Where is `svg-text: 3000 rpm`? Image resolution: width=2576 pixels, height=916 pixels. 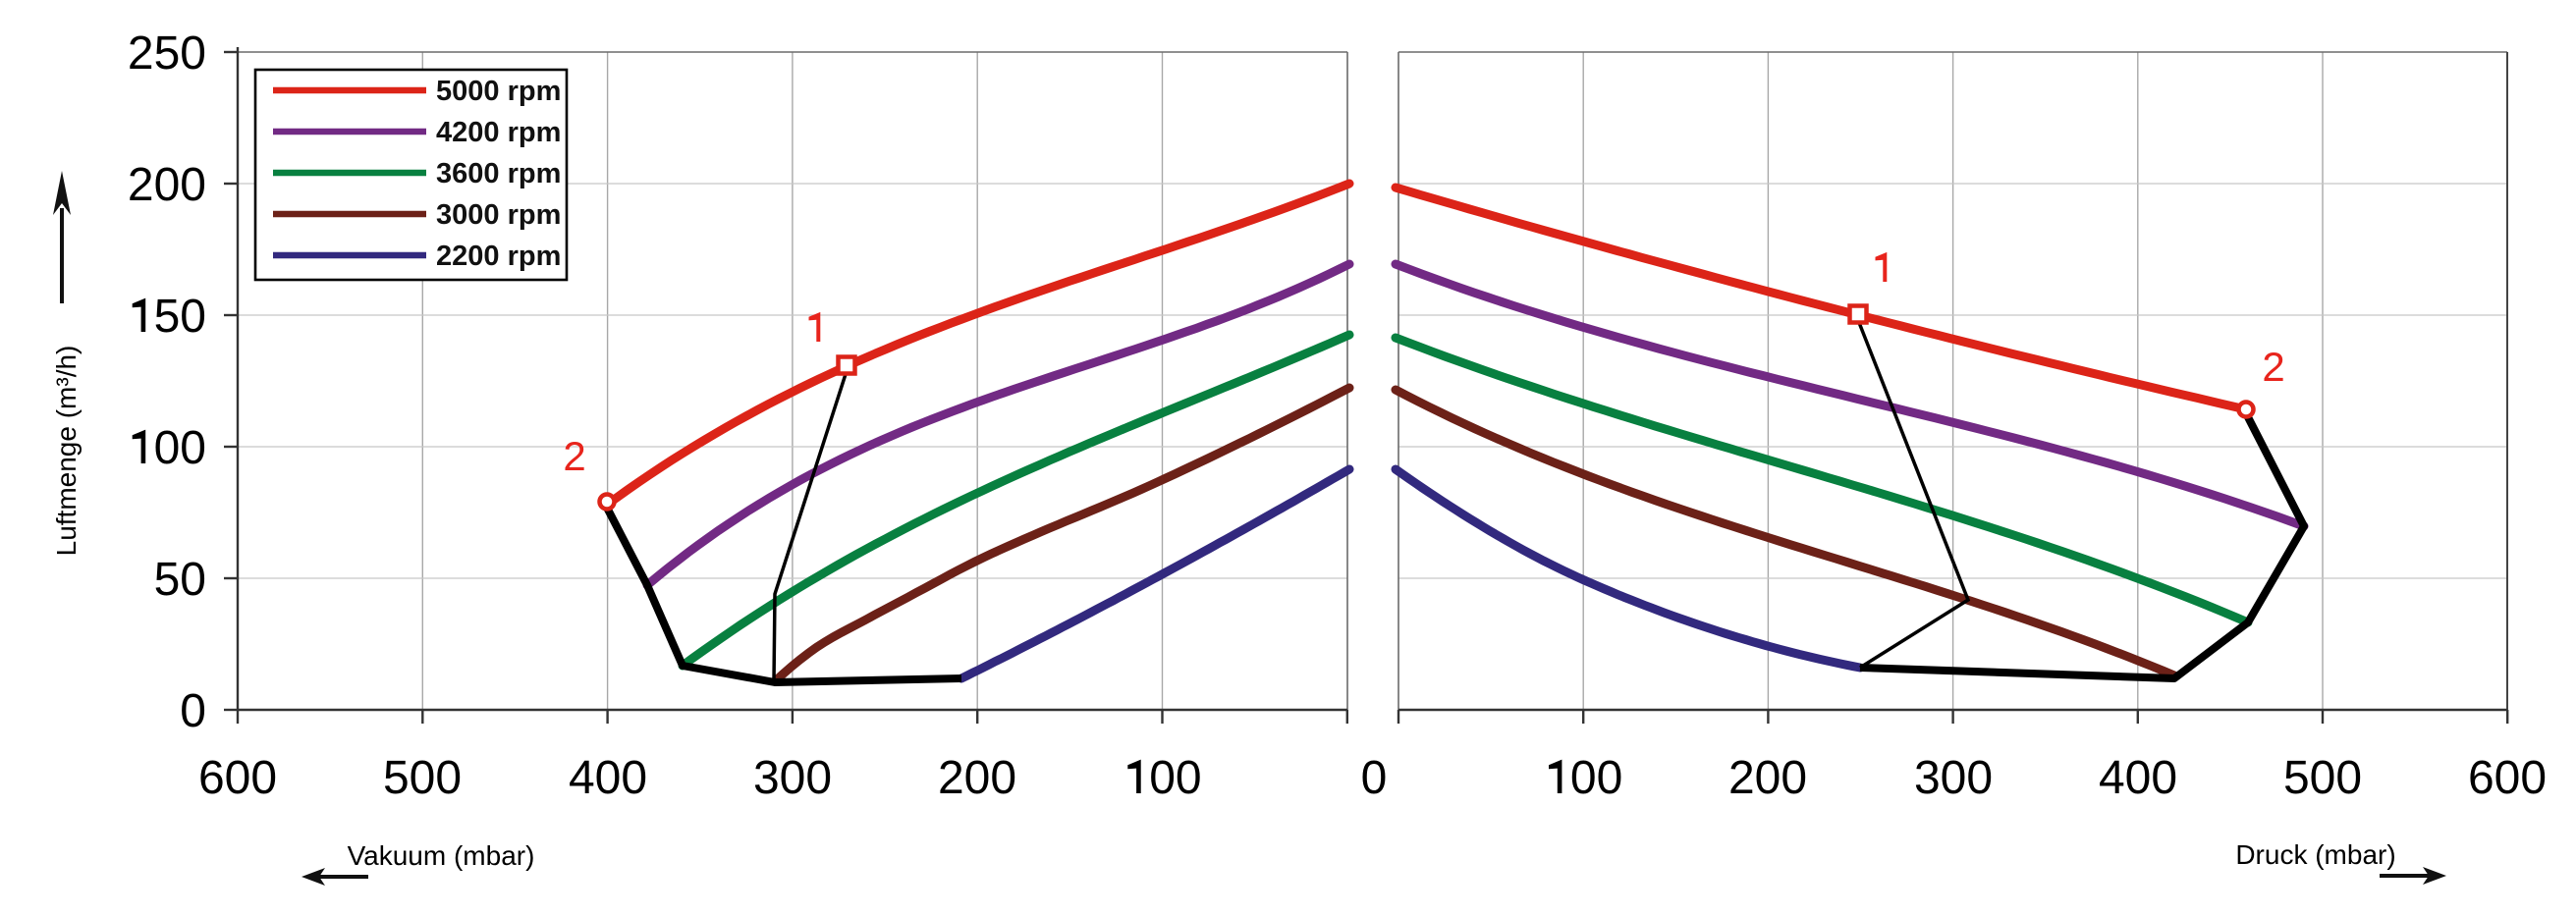
svg-text: 3000 rpm is located at coordinates (499, 215).